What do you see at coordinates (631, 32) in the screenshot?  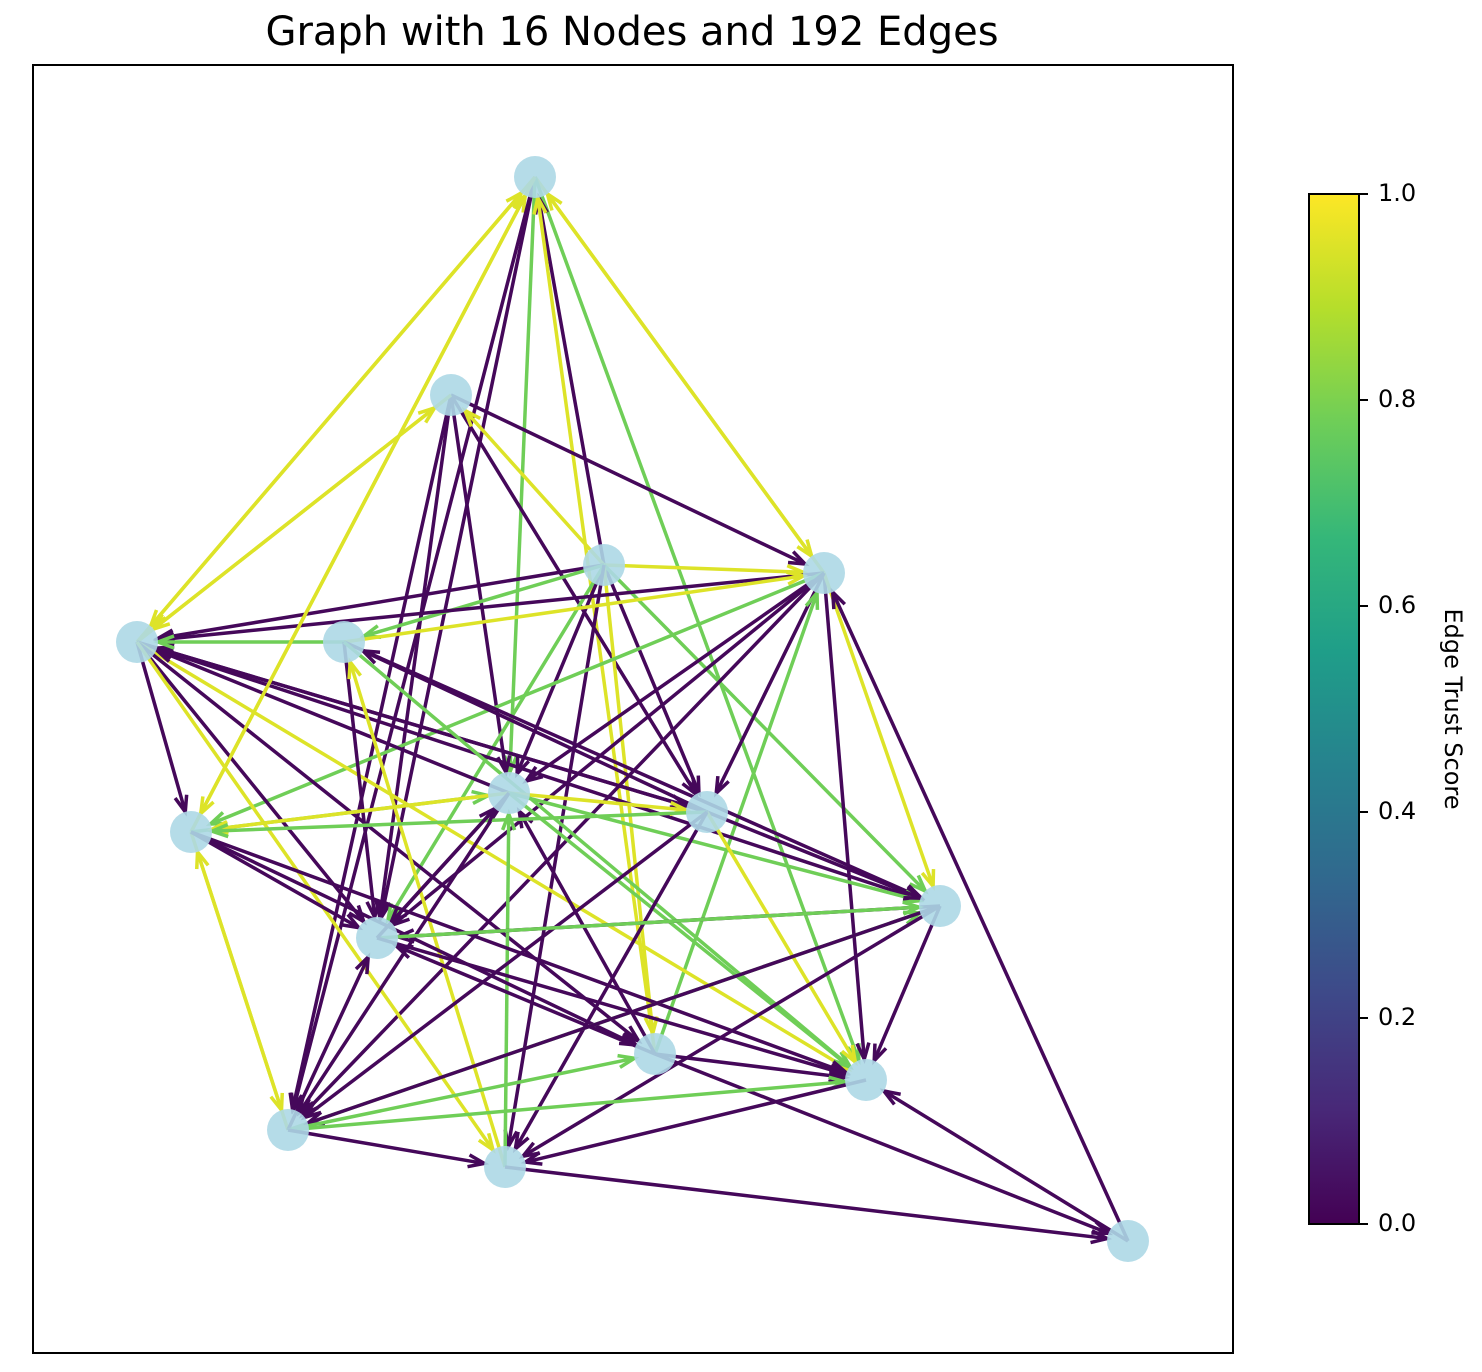 I see `chart-title: Graph with 16 Nodes and 192 Edges` at bounding box center [631, 32].